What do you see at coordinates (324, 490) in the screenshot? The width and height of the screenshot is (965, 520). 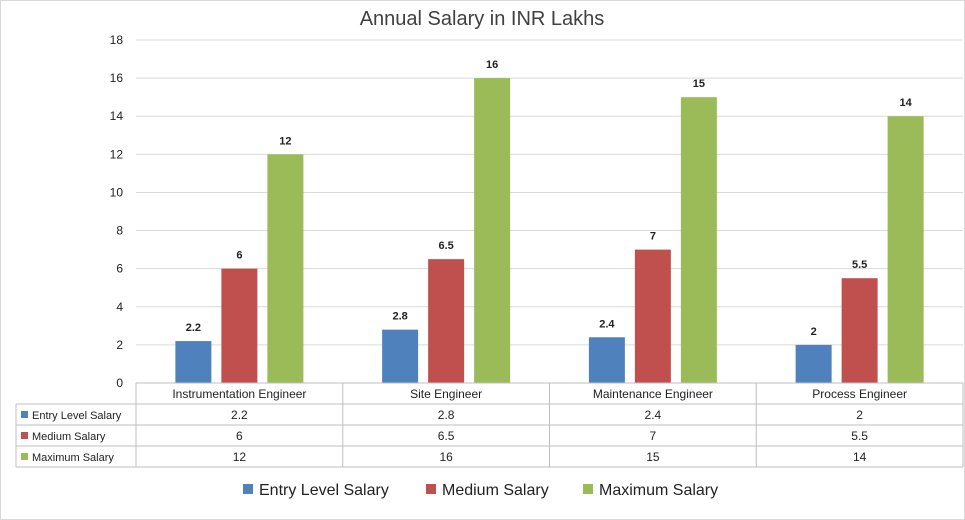 I see `legend-label: Entry Level Salary` at bounding box center [324, 490].